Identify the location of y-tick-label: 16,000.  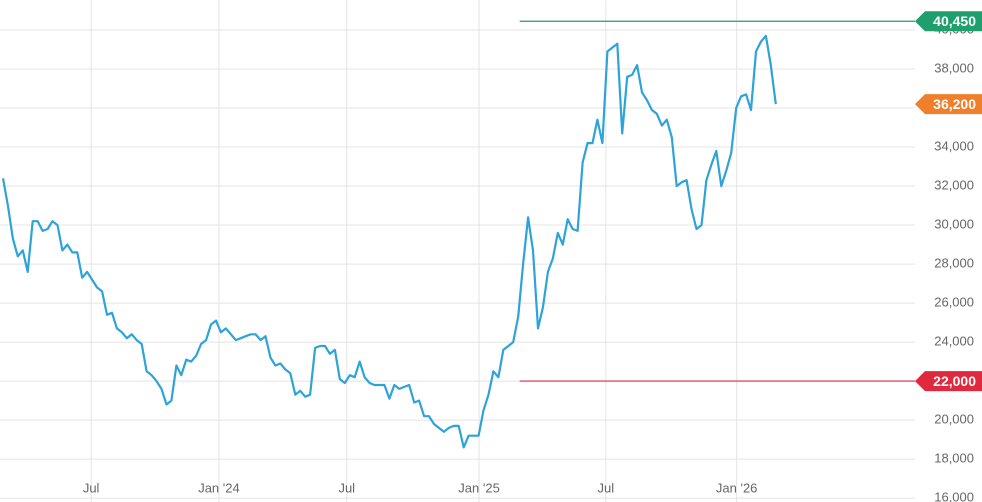
(954, 496).